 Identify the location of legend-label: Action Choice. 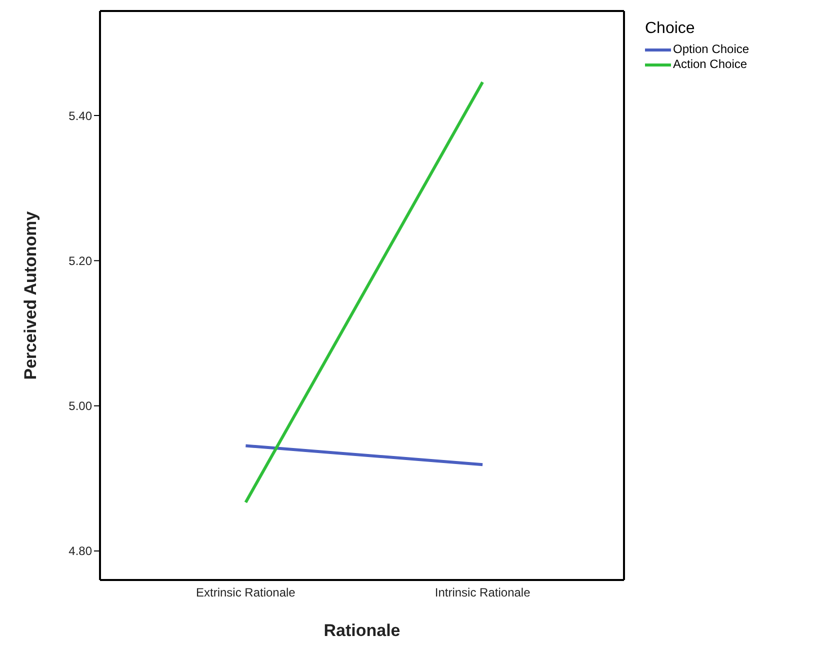
(710, 64).